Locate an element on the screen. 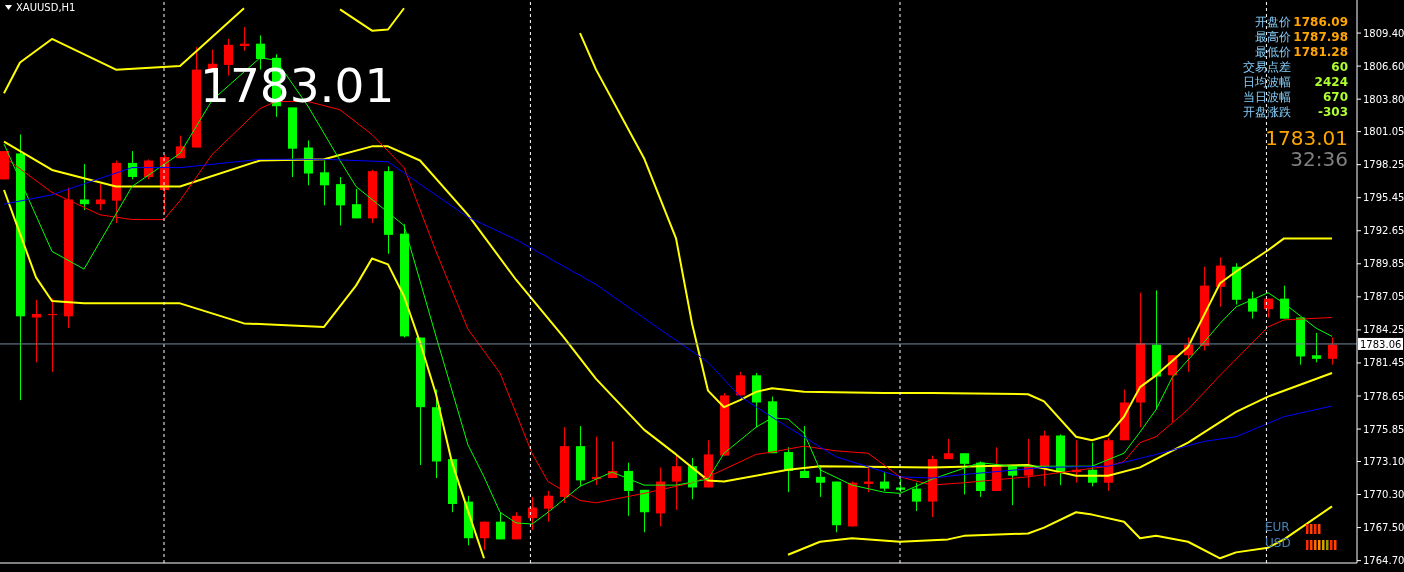  y-tick-label: 1775.85 is located at coordinates (1383, 429).